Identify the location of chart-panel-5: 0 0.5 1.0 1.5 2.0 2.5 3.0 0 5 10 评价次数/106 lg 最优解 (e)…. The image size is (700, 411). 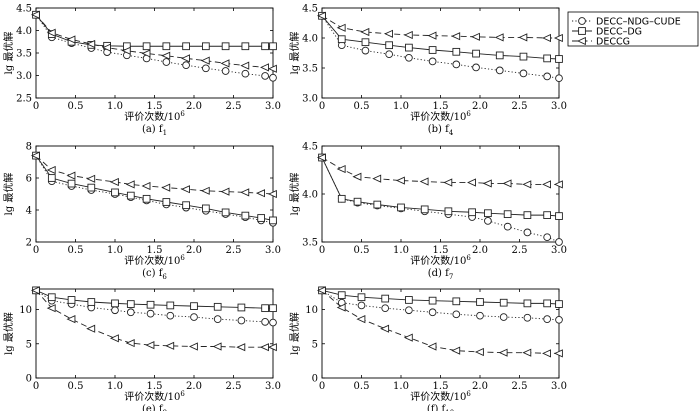
(141, 348).